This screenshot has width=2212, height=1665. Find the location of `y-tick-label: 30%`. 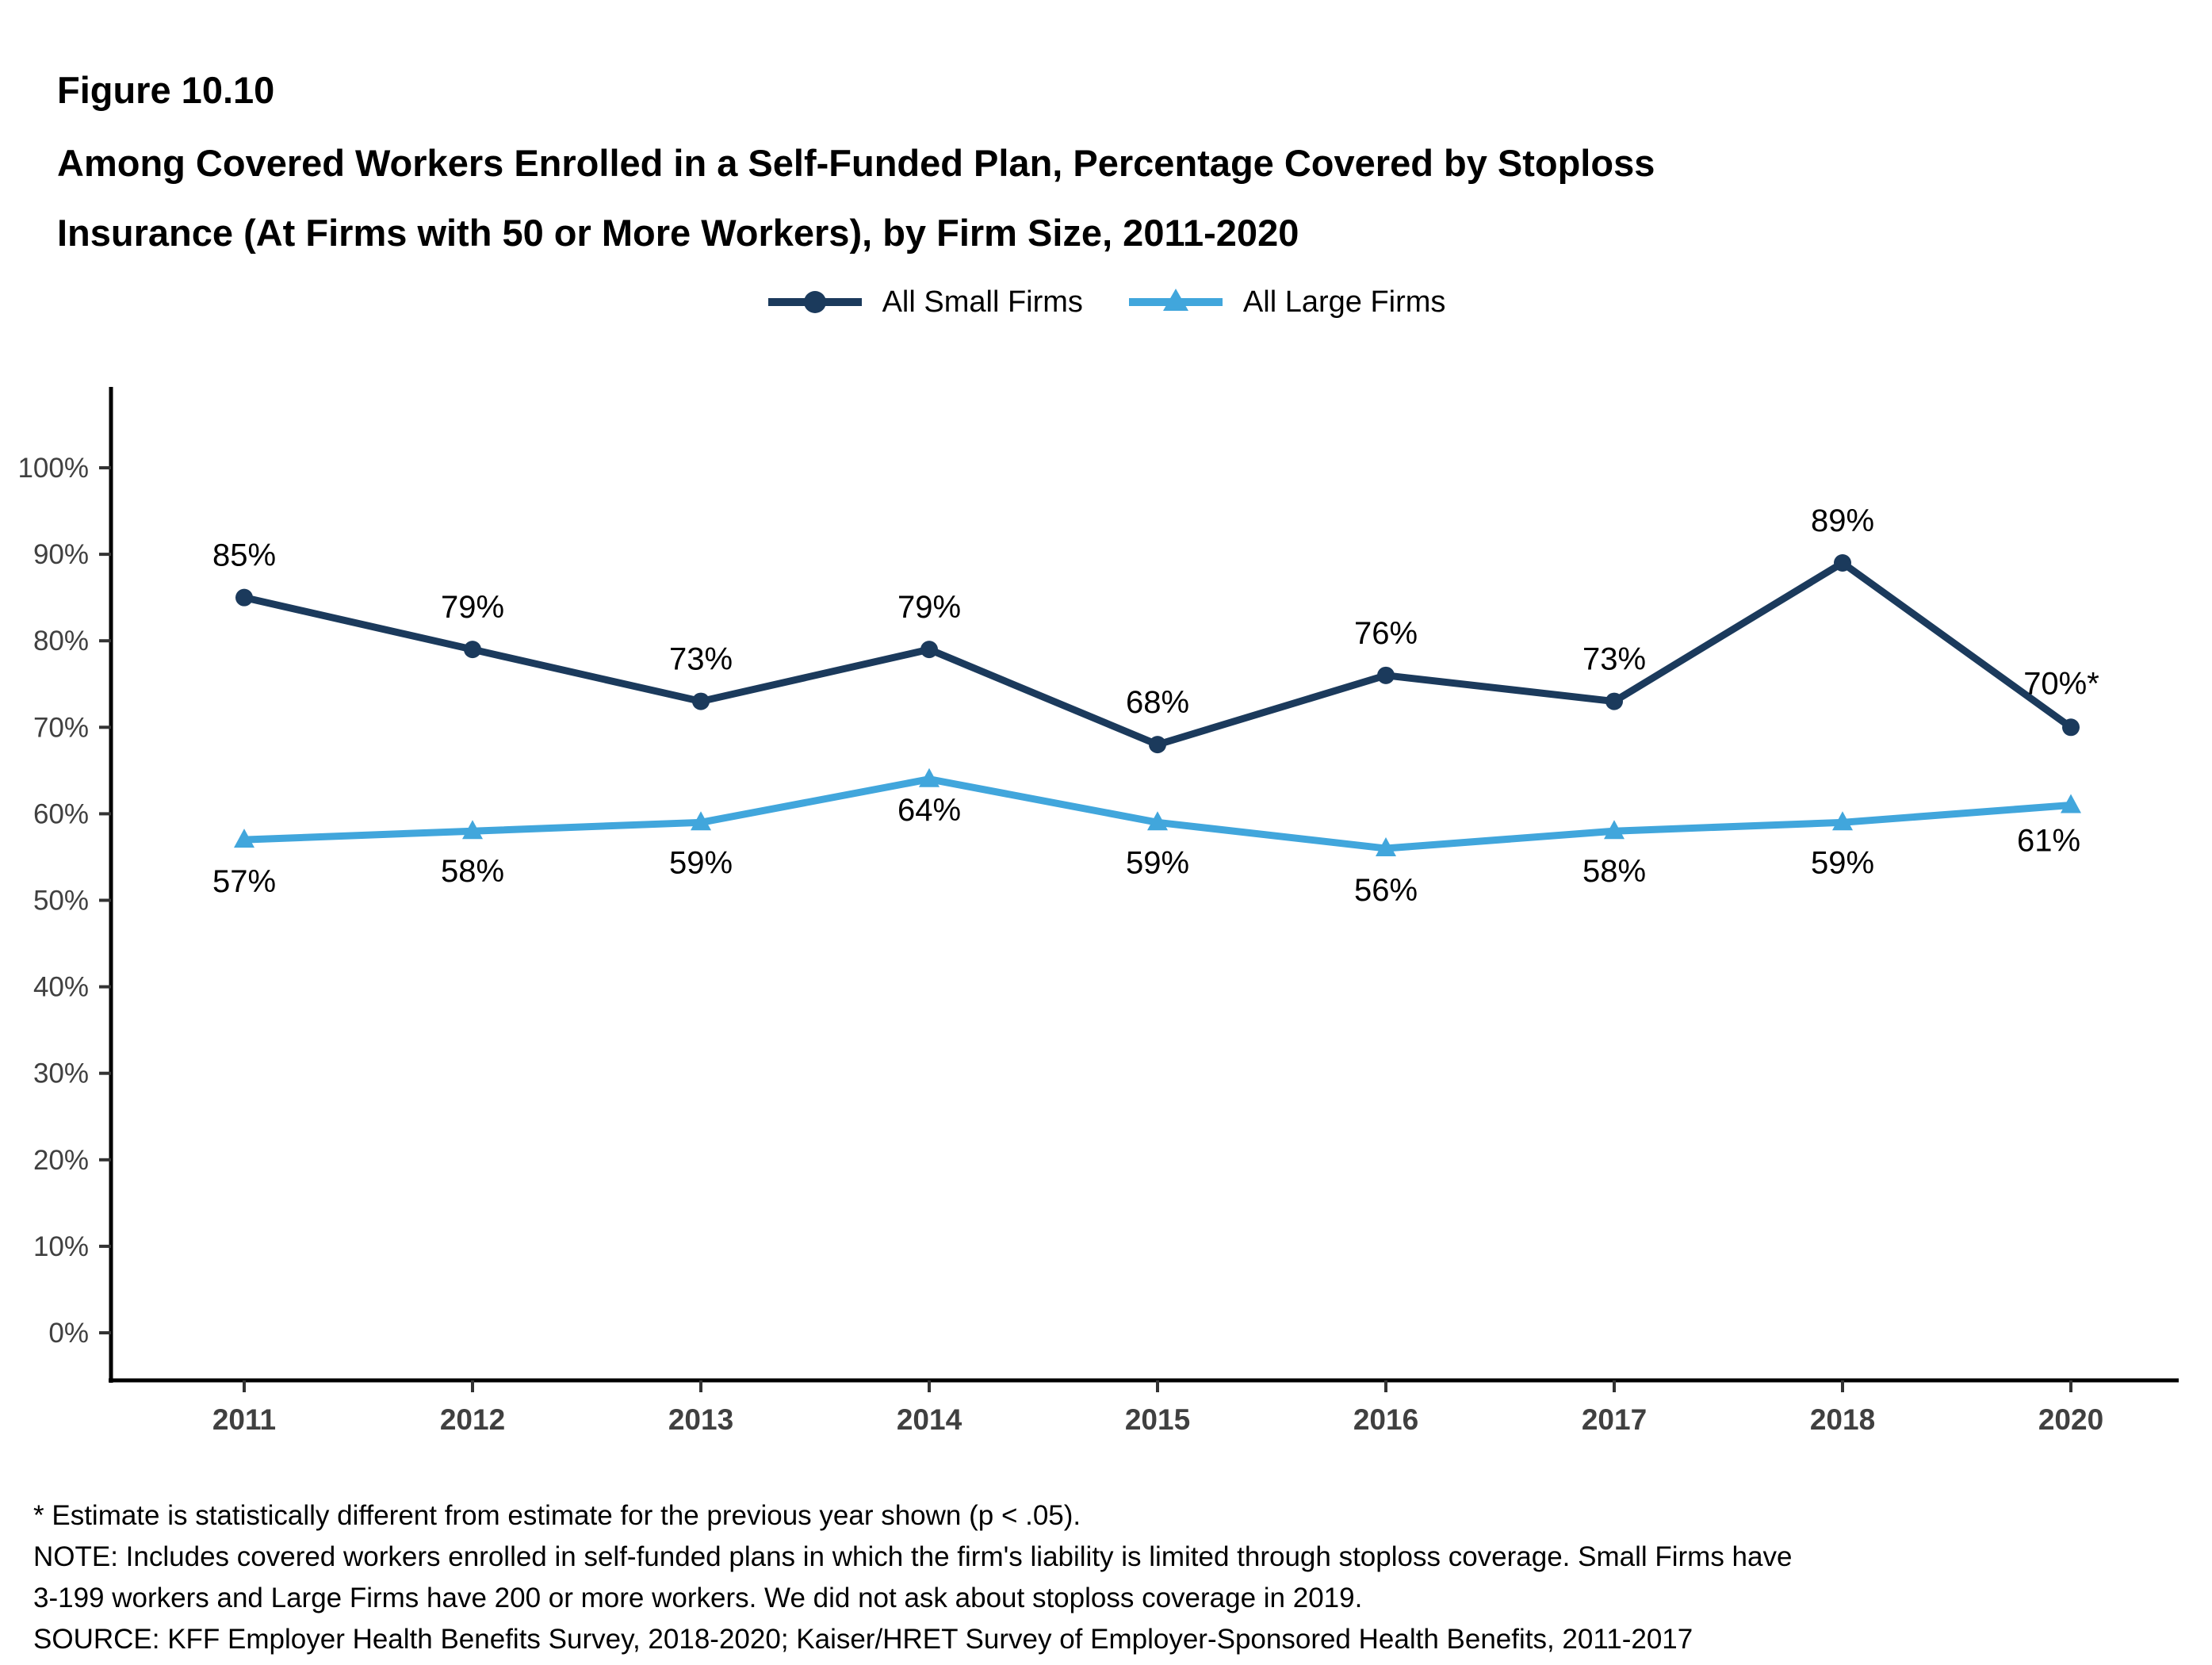

y-tick-label: 30% is located at coordinates (61, 1073).